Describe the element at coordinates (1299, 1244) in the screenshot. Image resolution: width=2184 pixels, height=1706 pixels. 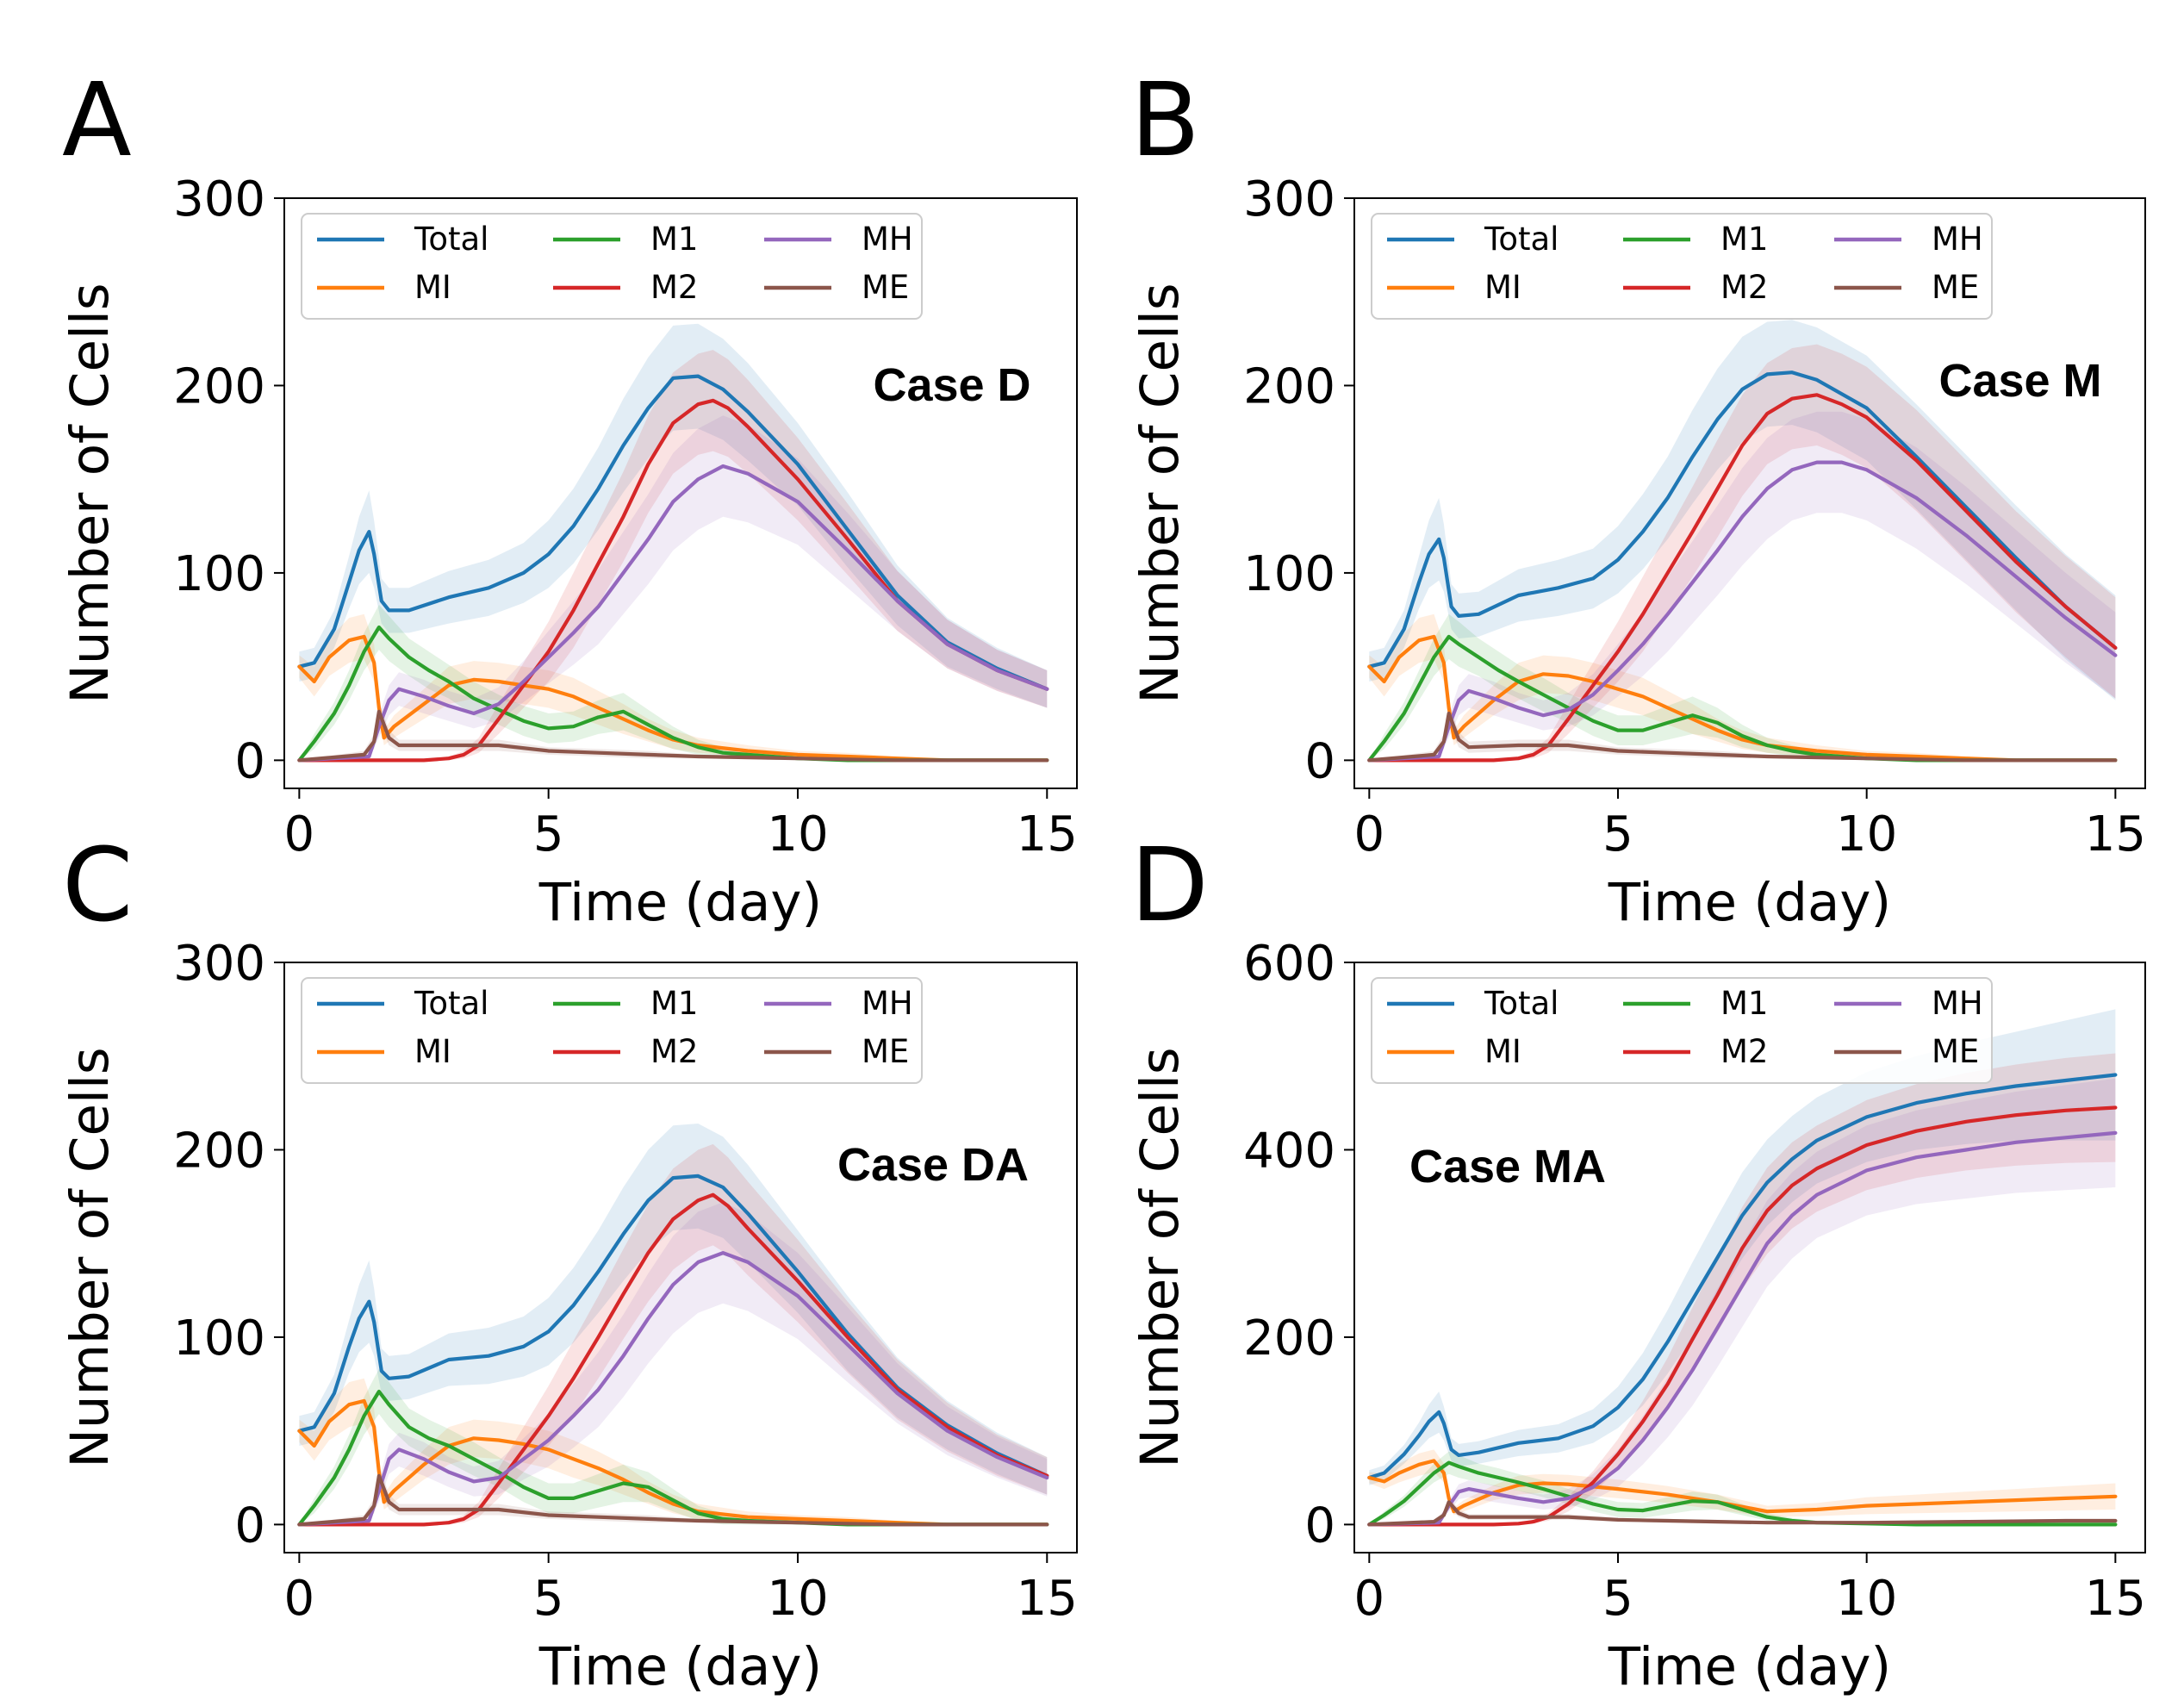
I see `y-axis: 0 200 400 600` at that location.